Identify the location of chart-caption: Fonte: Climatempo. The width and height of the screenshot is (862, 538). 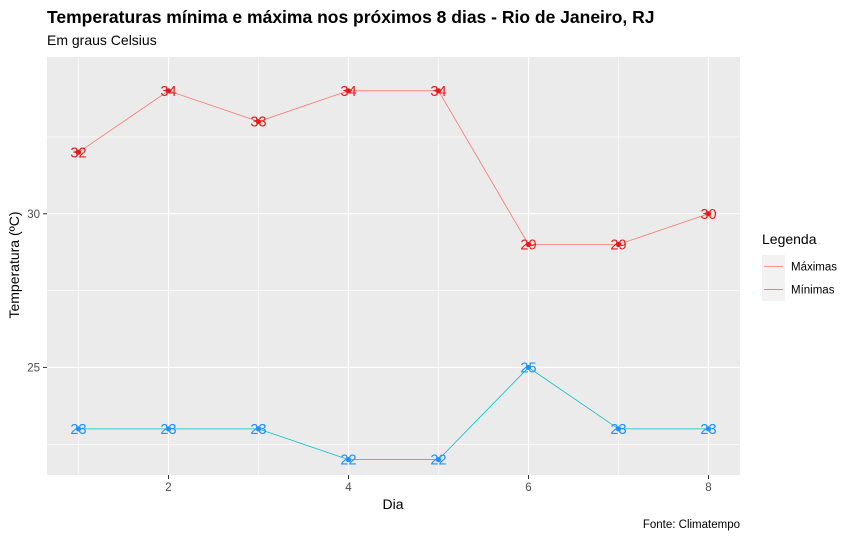
(691, 525).